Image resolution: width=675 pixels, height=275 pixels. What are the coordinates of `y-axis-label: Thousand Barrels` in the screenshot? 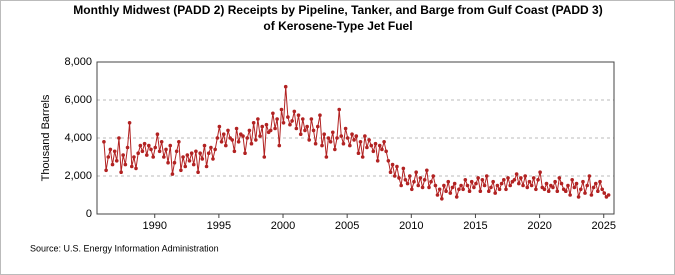 It's located at (46, 137).